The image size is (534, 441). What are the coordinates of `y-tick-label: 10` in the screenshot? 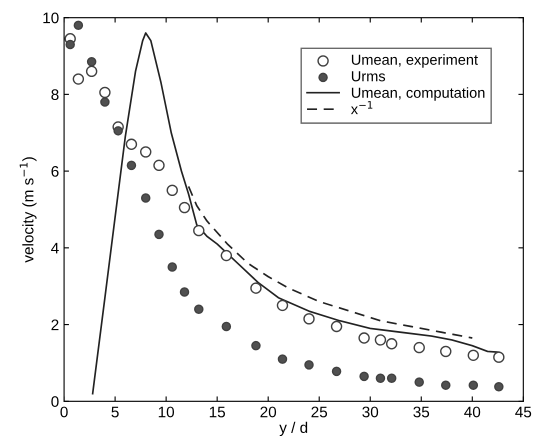 It's located at (51, 18).